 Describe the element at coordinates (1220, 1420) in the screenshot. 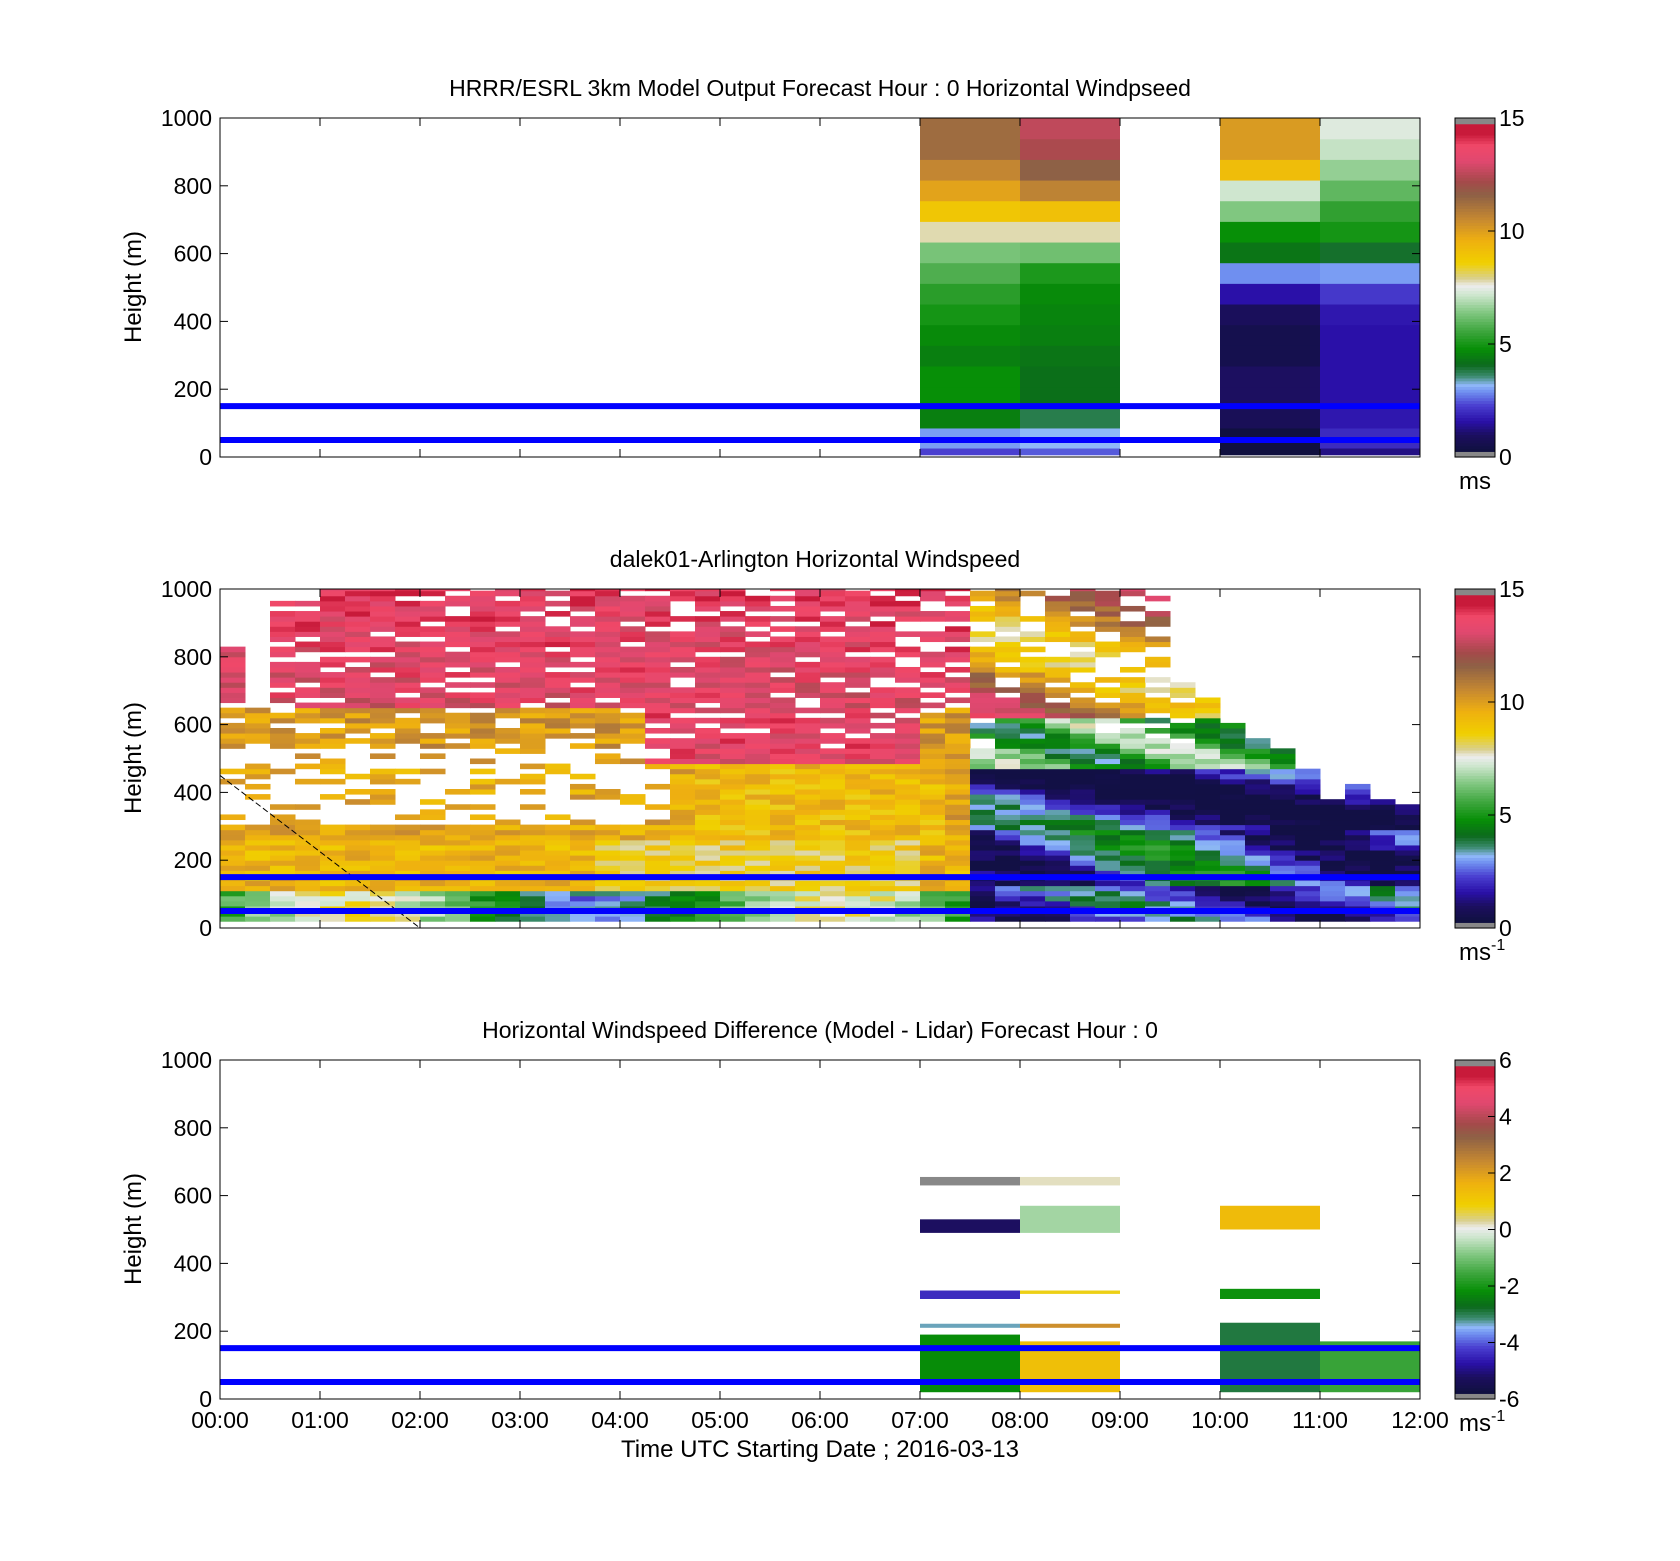

I see `x-tick-label: 10:00` at that location.